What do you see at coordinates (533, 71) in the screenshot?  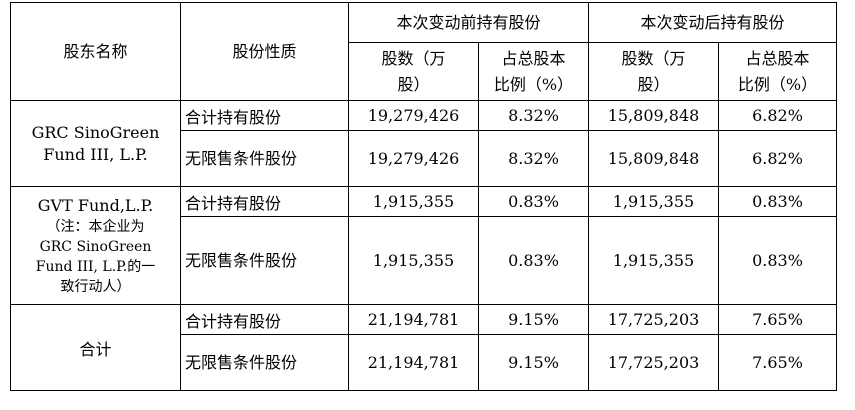 I see `header-before-ratio: 占总股本 比例（%）` at bounding box center [533, 71].